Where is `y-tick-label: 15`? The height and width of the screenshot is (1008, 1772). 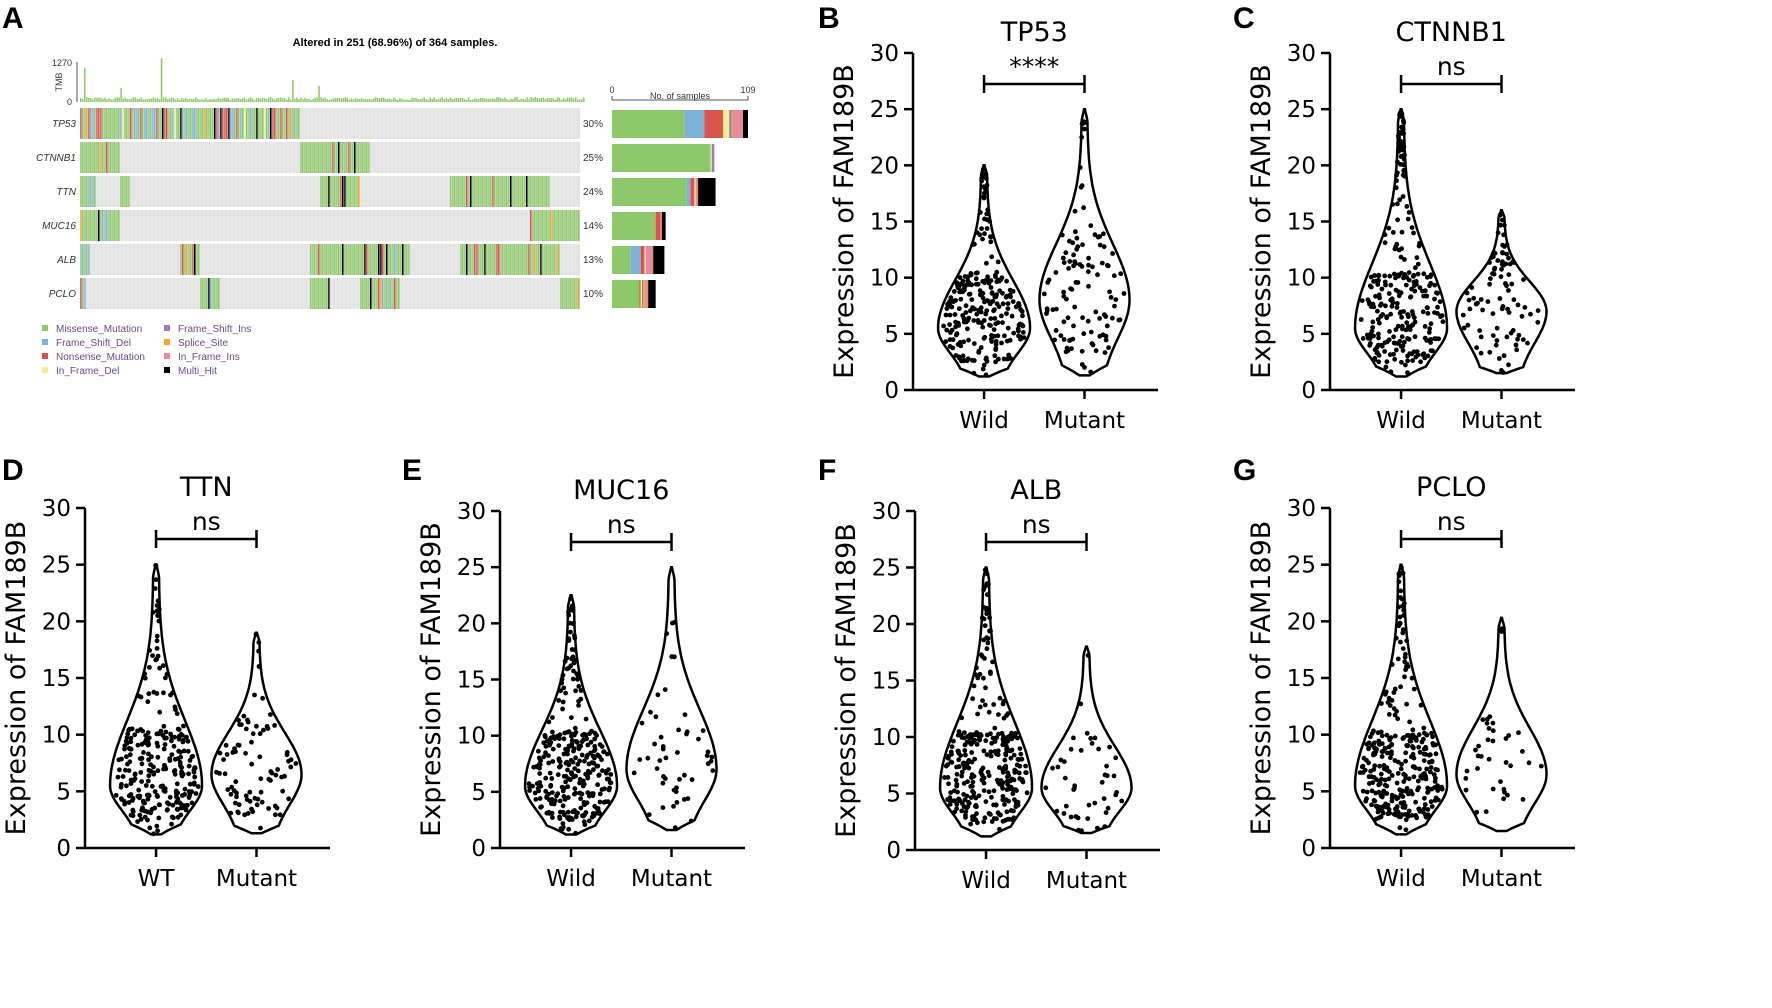 y-tick-label: 15 is located at coordinates (1301, 679).